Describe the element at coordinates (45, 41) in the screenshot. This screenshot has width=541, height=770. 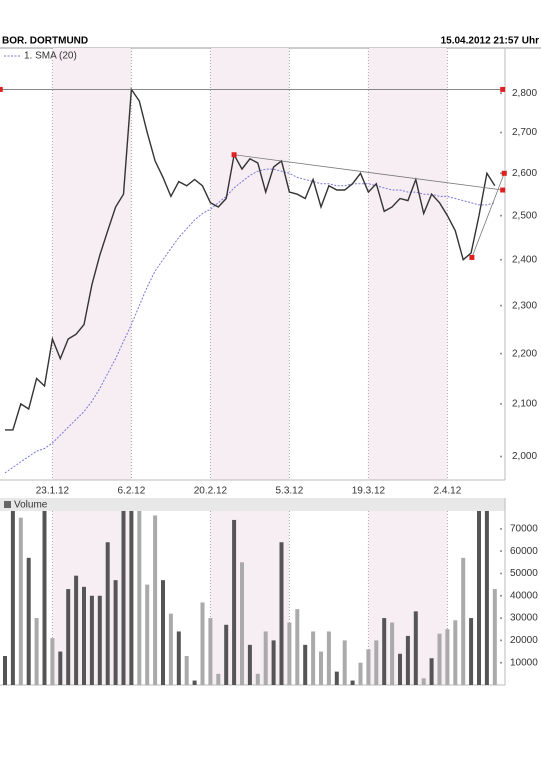
I see `chart-title: BOR. DORTMUND` at that location.